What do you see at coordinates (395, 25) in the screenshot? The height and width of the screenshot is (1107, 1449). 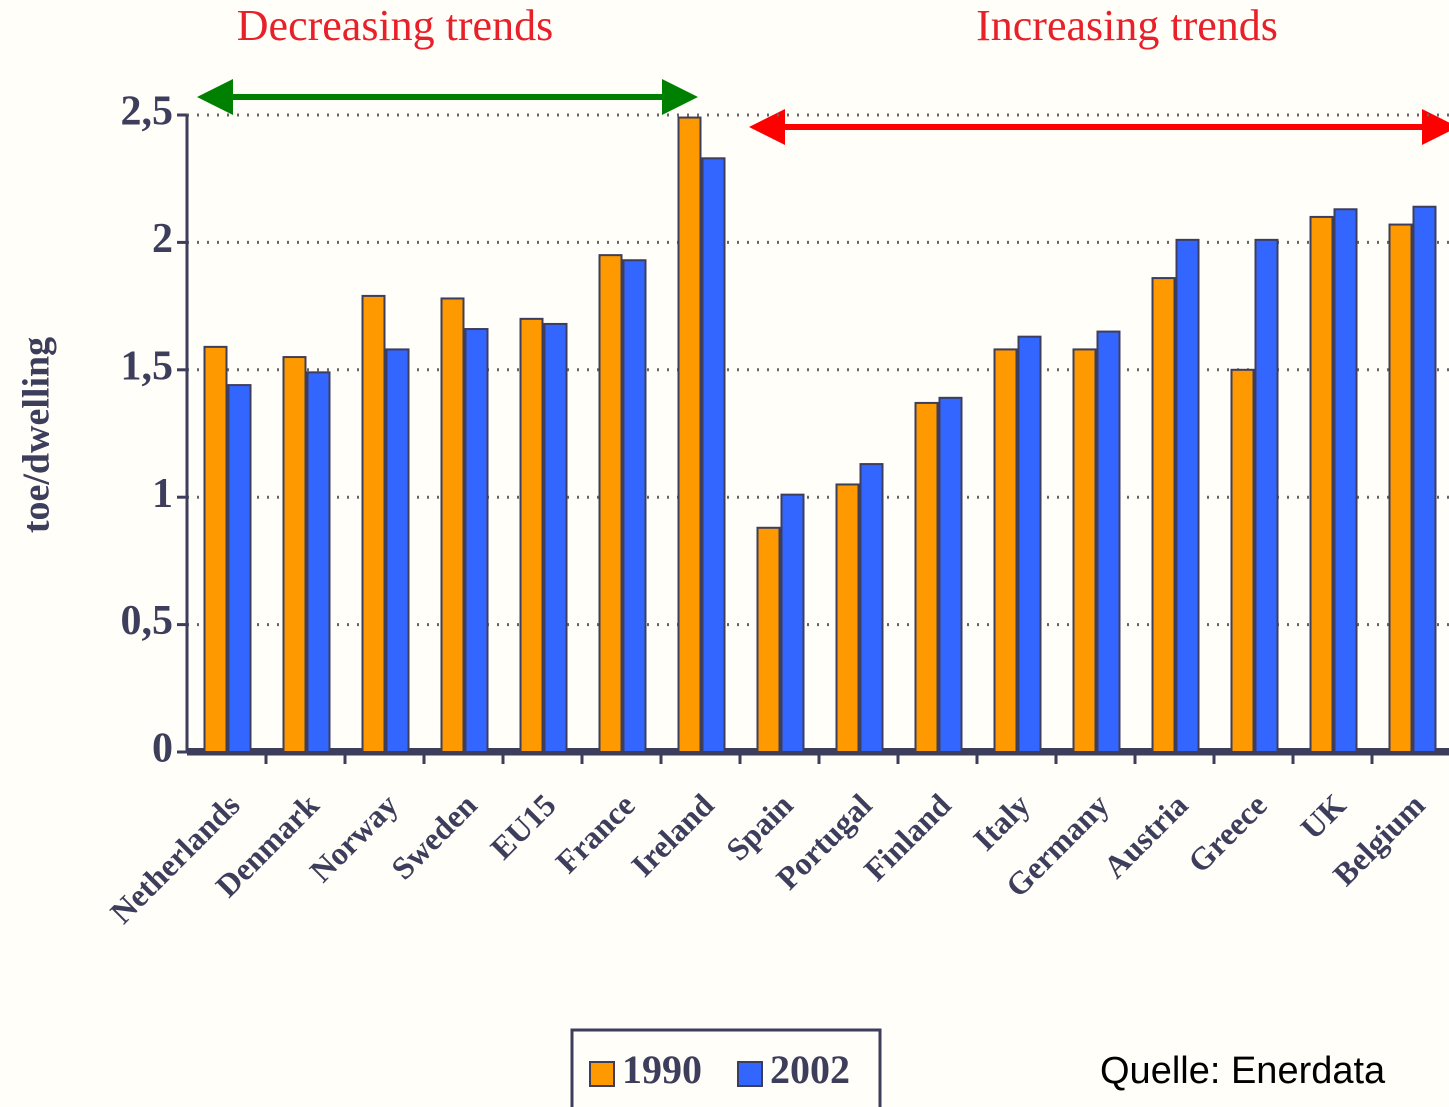 I see `annotation: Decreasing trends` at bounding box center [395, 25].